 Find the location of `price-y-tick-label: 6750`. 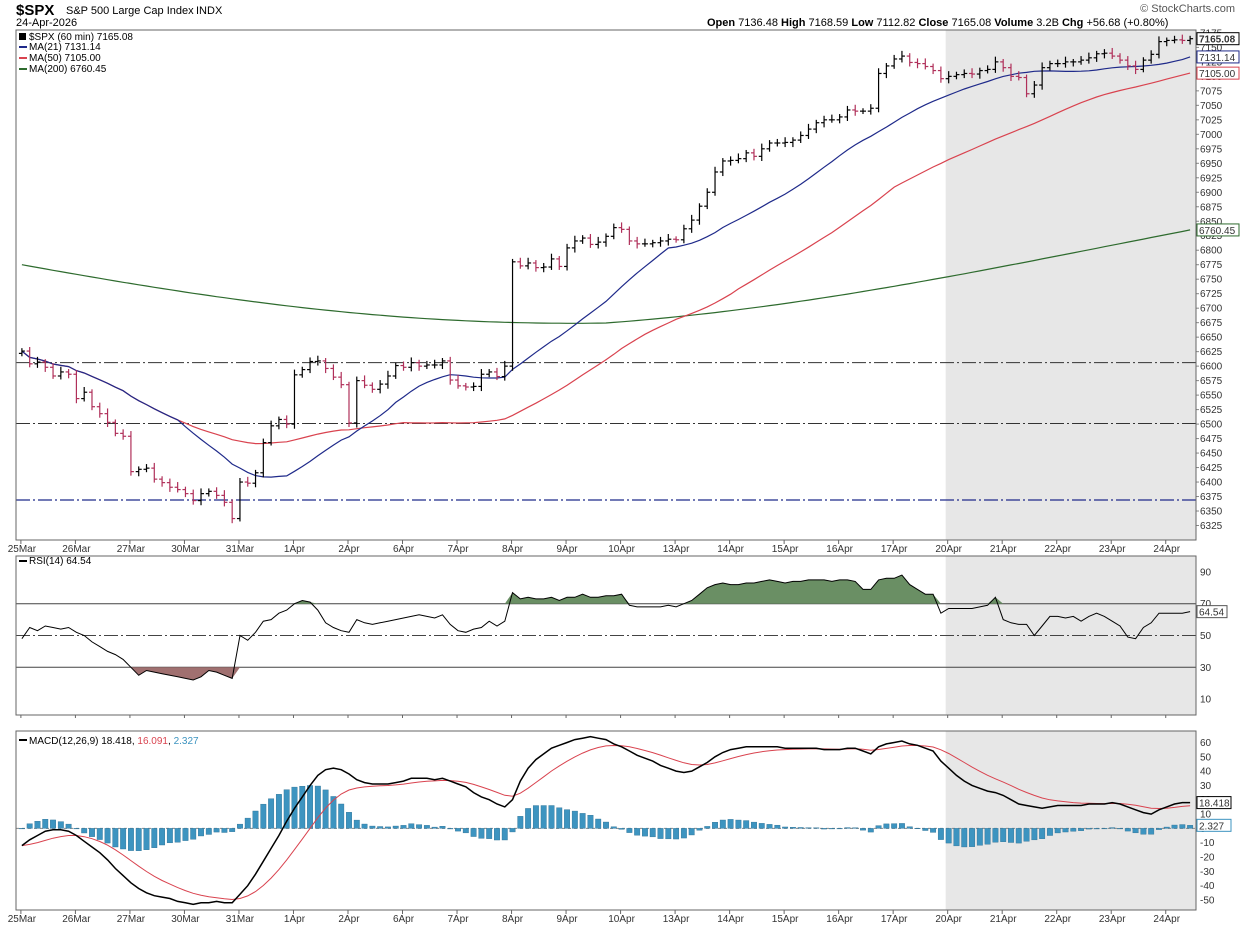

price-y-tick-label: 6750 is located at coordinates (1211, 280).